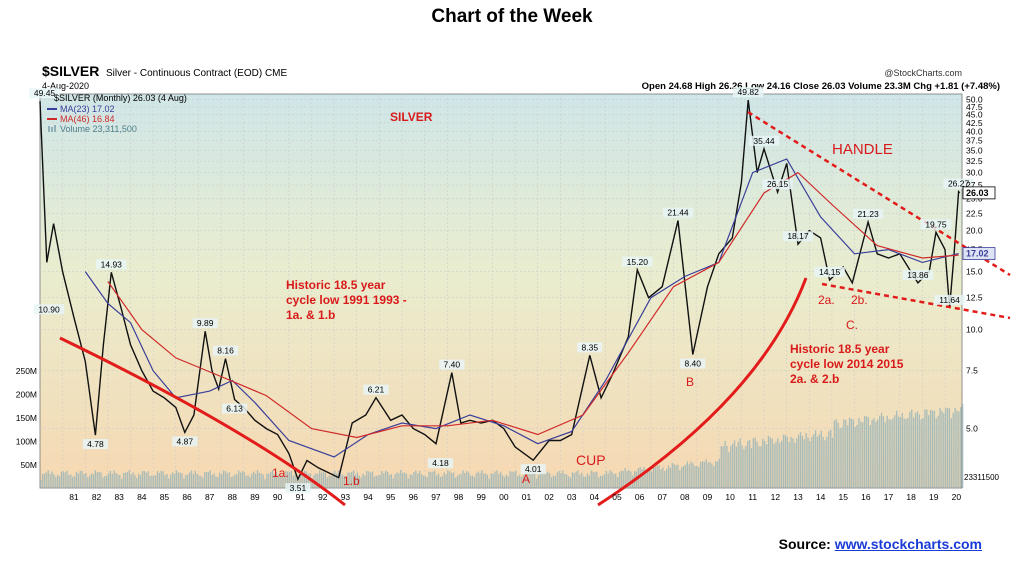 This screenshot has height=561, width=1024. I want to click on label-2a: 2a., so click(826, 300).